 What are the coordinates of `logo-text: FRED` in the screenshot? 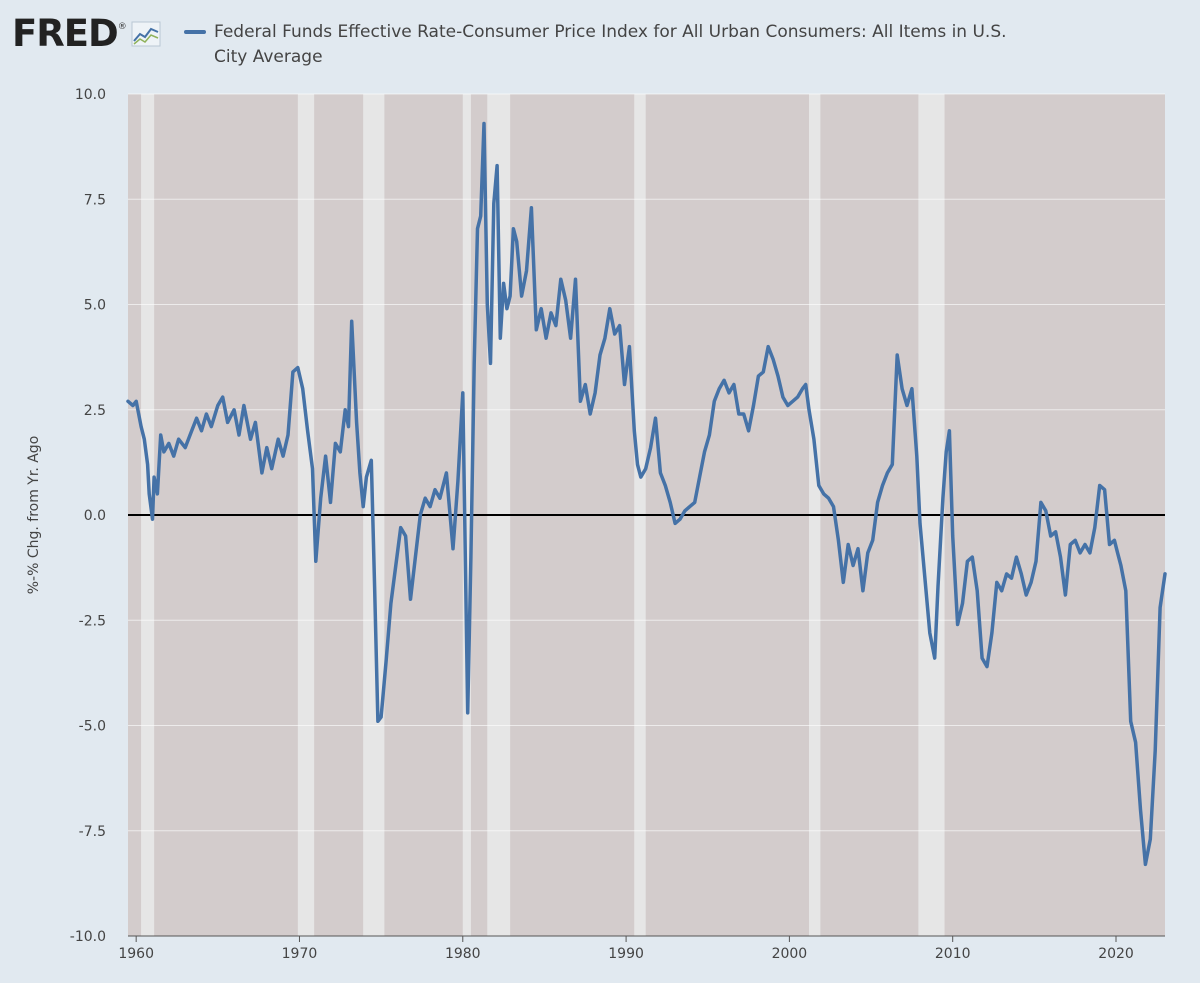 It's located at (65, 33).